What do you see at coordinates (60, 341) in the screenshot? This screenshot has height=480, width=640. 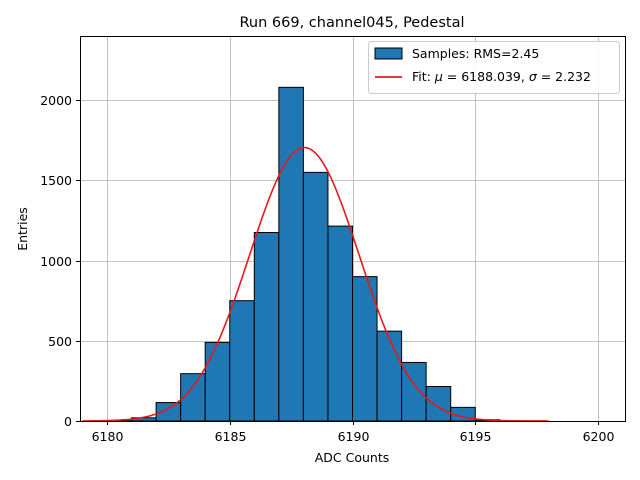 I see `y-tick-label: 500` at bounding box center [60, 341].